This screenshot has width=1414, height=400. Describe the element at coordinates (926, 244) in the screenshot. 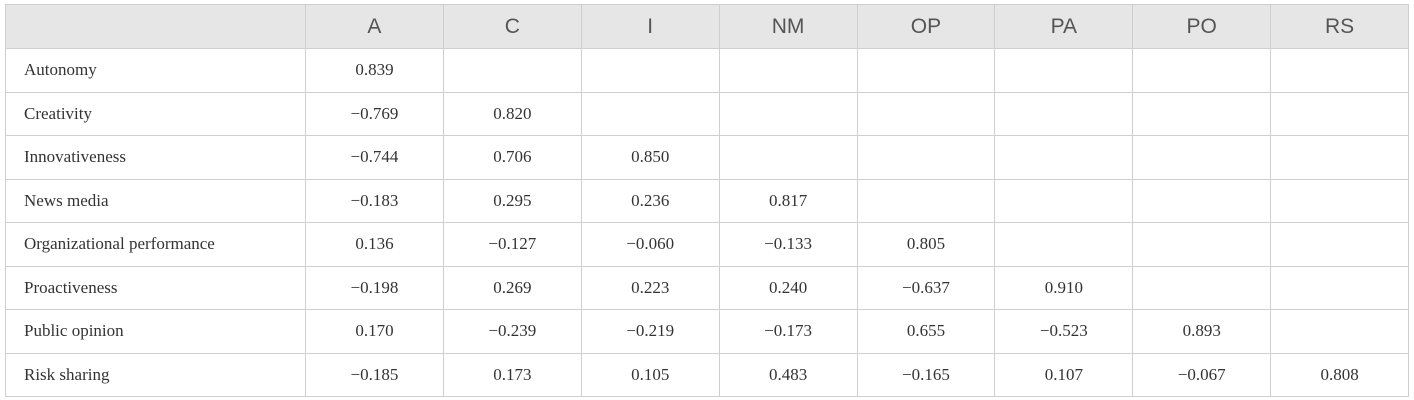

I see `value-cell: 0.805` at that location.